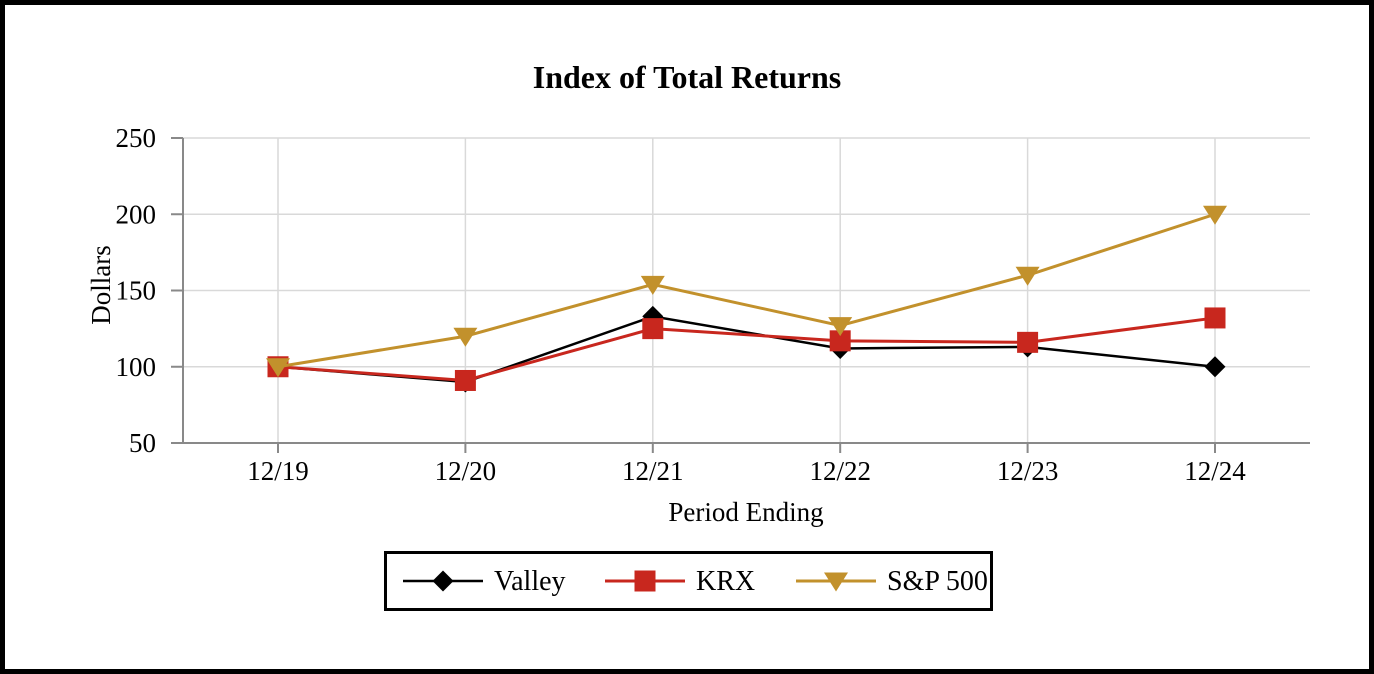 Image resolution: width=1374 pixels, height=674 pixels. I want to click on x-tick-label: 12/19, so click(278, 471).